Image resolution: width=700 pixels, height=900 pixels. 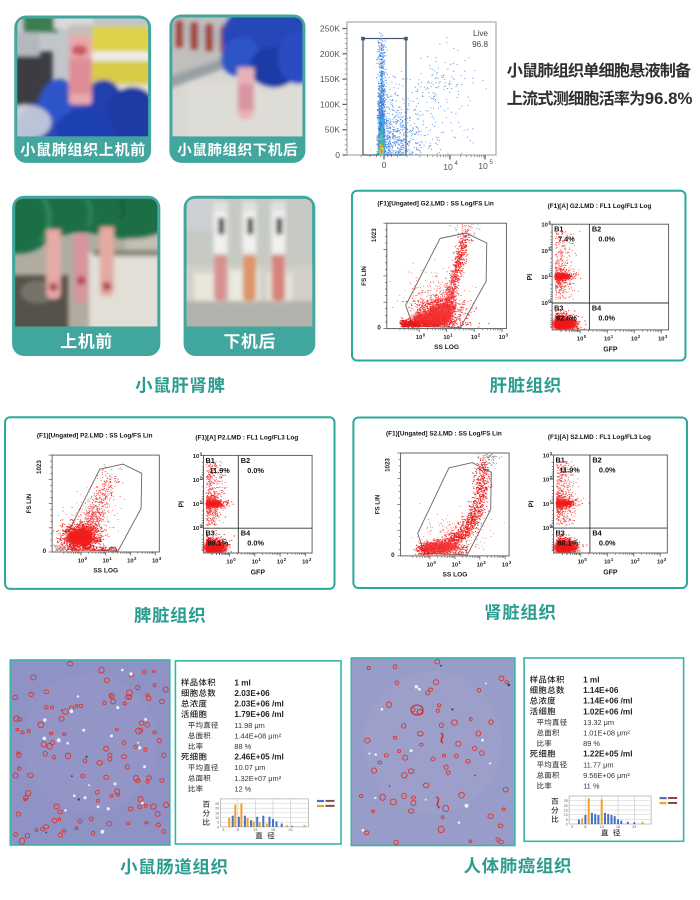 I want to click on svg-text: 1.44E+08 μm², so click(x=257, y=735).